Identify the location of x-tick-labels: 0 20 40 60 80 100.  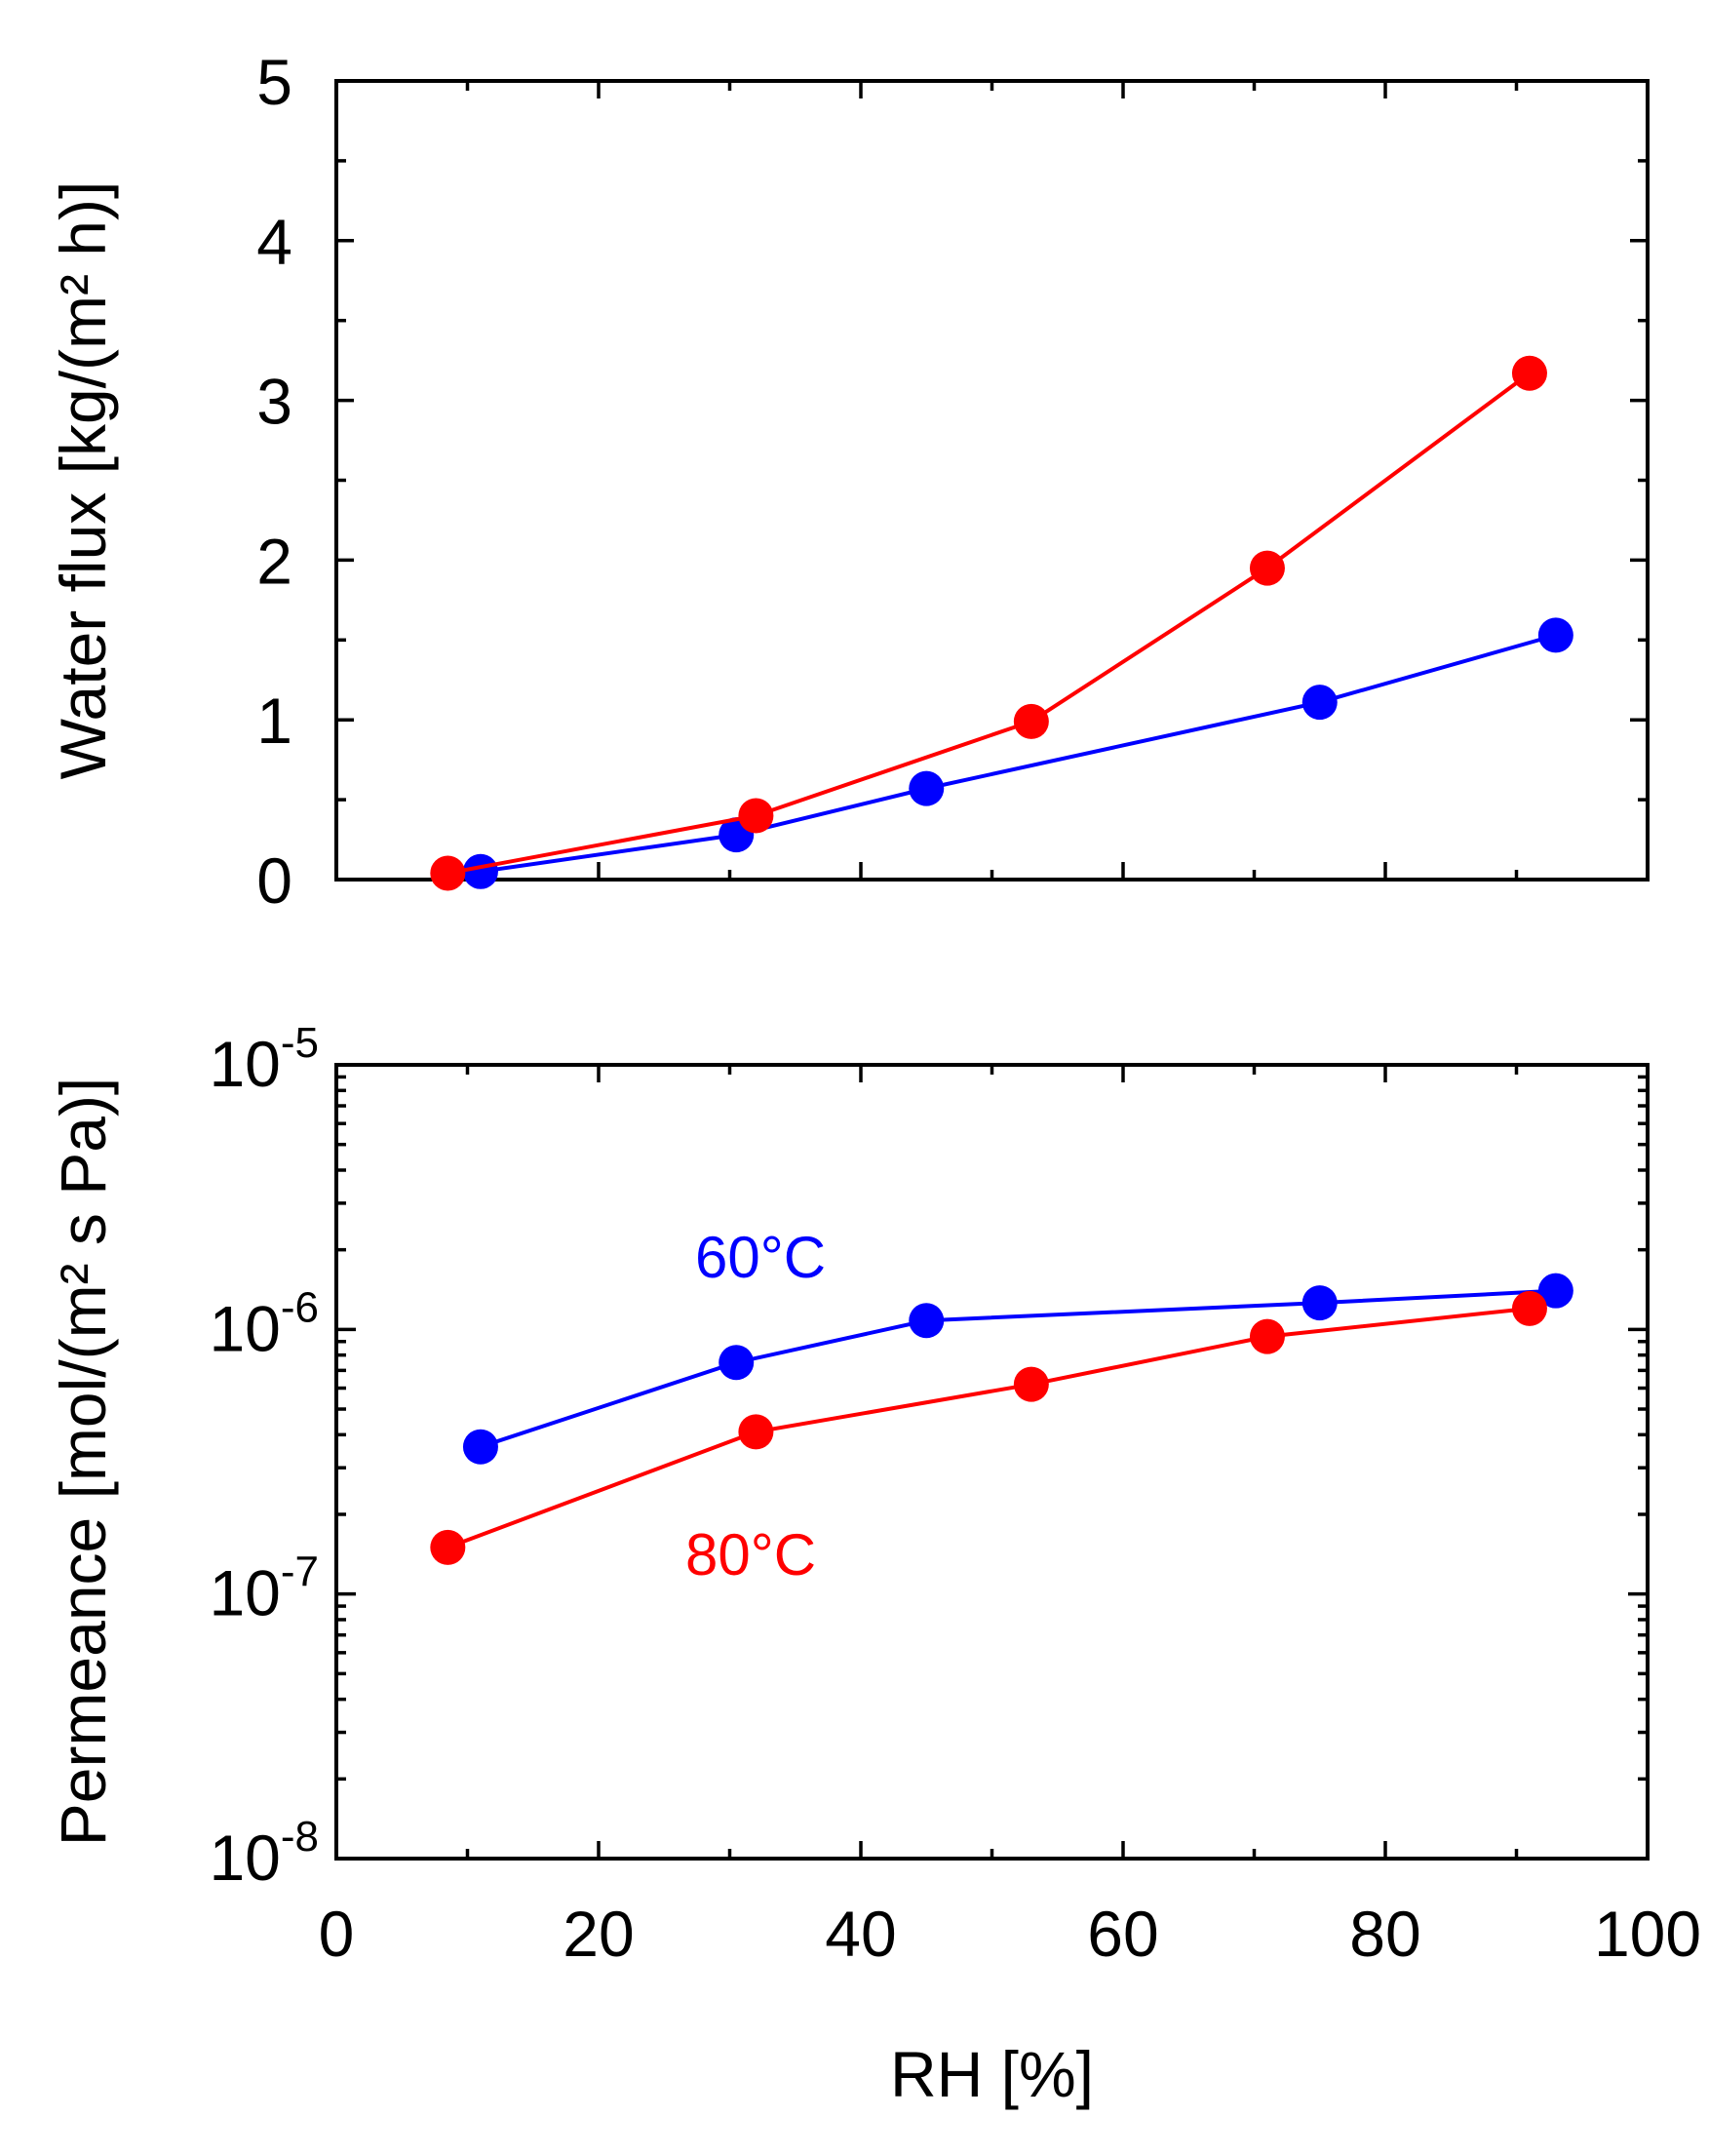
(1010, 1934).